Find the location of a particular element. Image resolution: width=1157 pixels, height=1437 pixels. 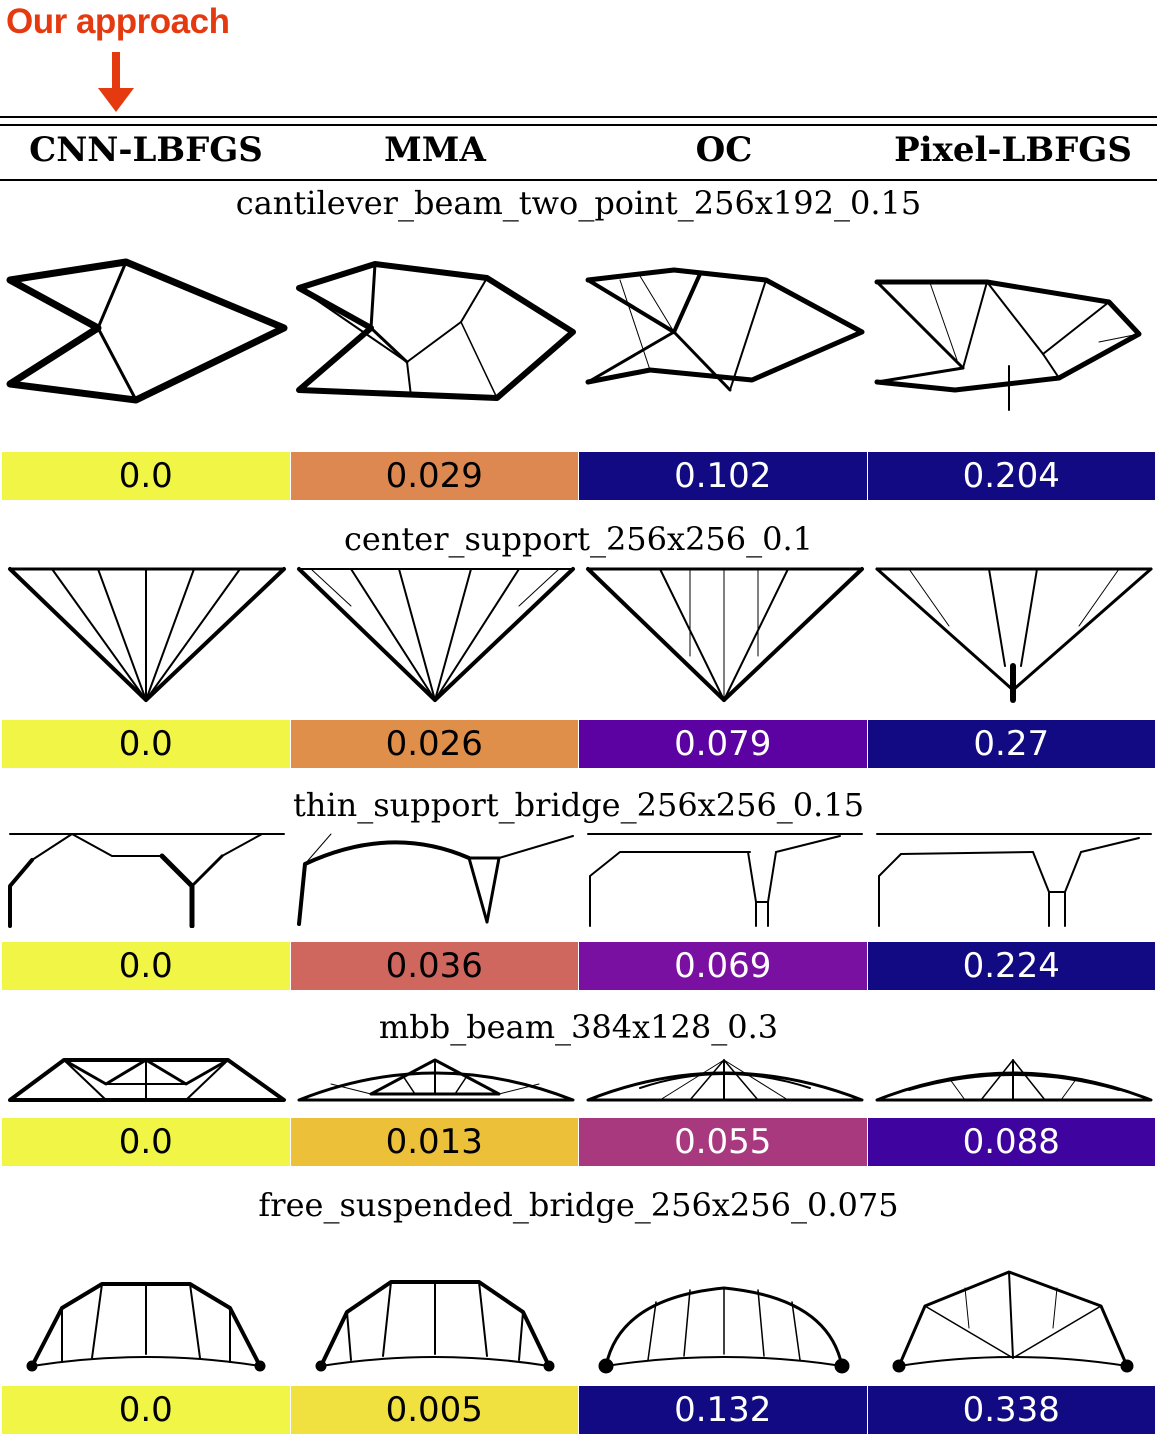

score-cell-mma: 0.036 is located at coordinates (434, 966).